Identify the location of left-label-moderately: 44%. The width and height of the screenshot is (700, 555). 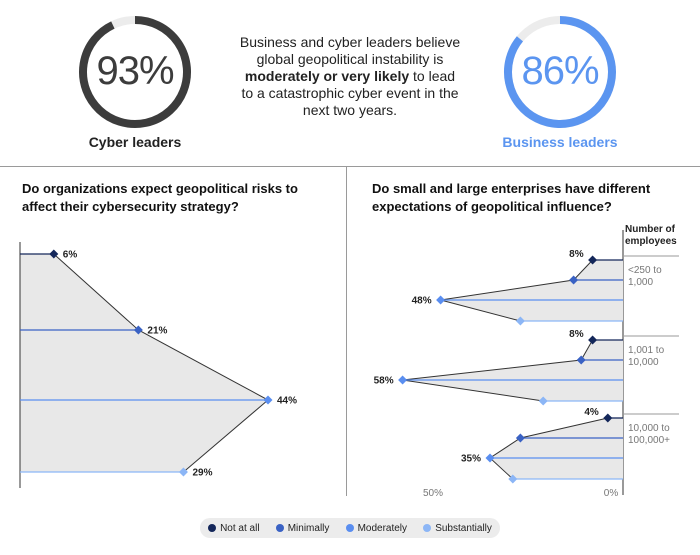
(287, 401).